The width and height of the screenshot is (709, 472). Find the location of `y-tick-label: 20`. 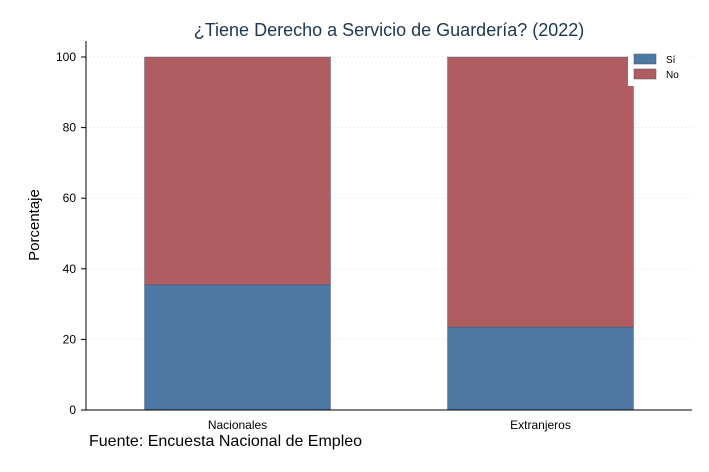

y-tick-label: 20 is located at coordinates (70, 339).